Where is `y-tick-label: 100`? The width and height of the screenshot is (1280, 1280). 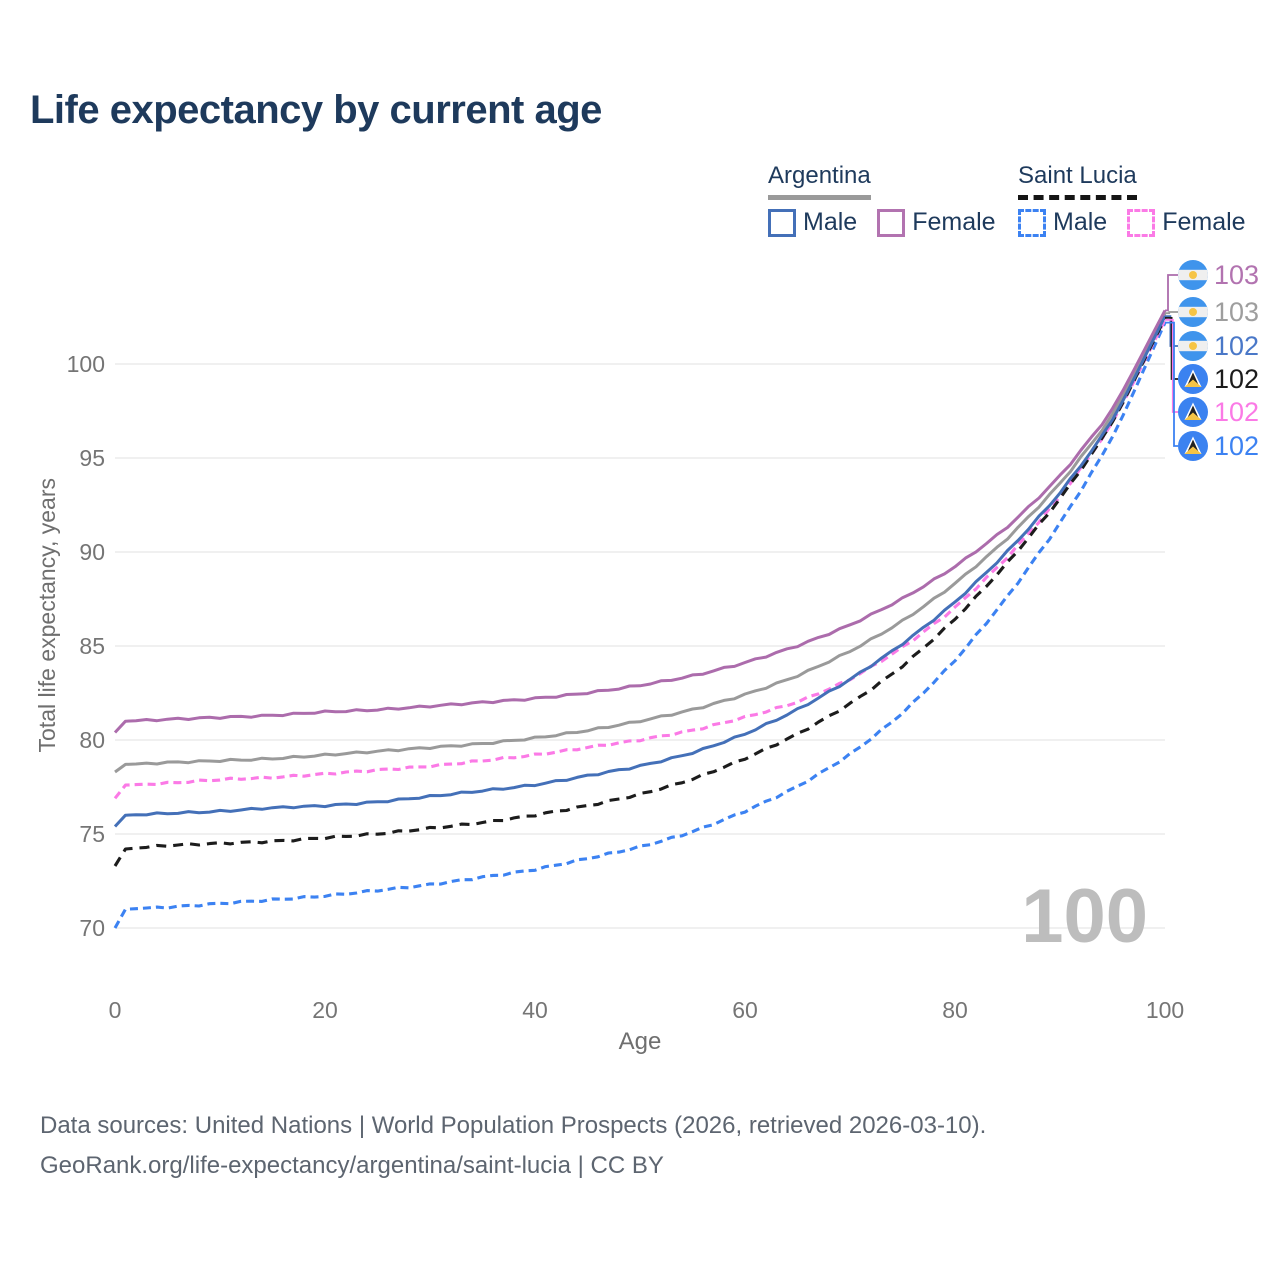 y-tick-label: 100 is located at coordinates (86, 364).